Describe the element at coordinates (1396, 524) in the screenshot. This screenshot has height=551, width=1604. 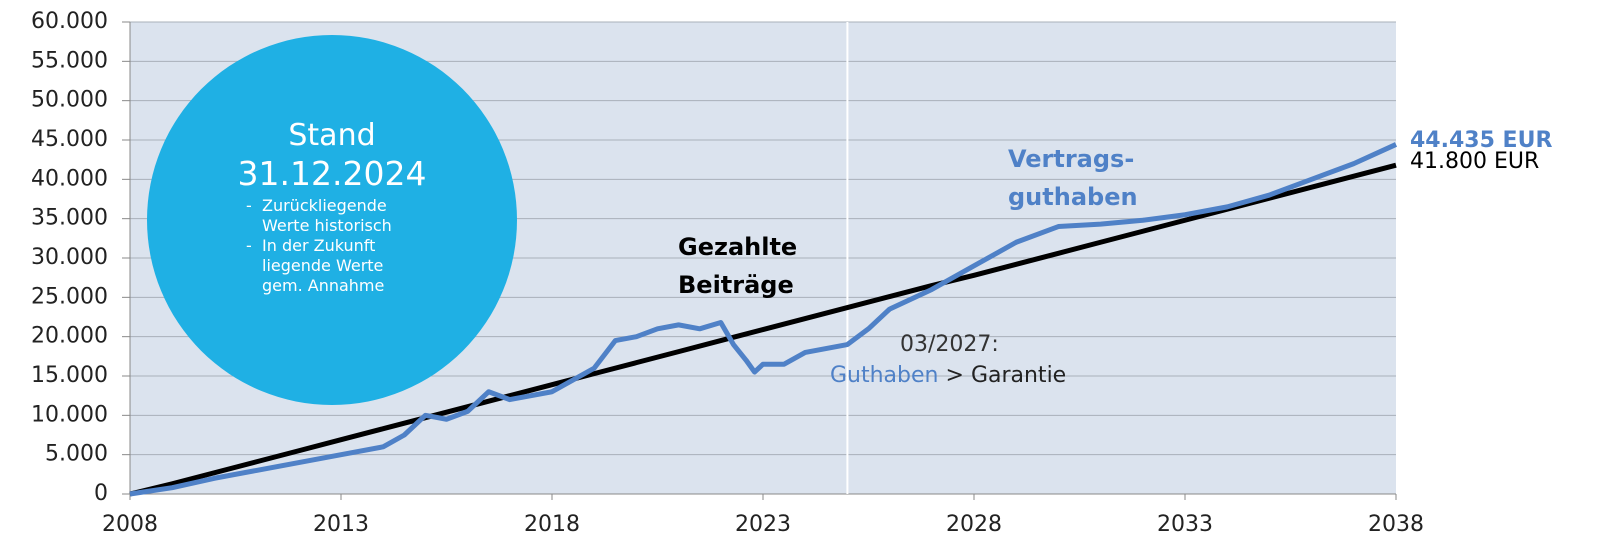
I see `x-tick-label: 2038` at that location.